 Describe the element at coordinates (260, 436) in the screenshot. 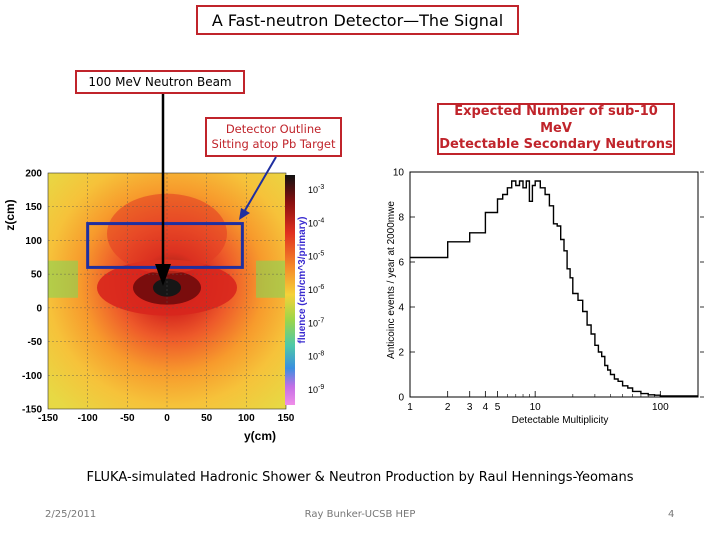

I see `heatmap-x-label: y(cm)` at that location.